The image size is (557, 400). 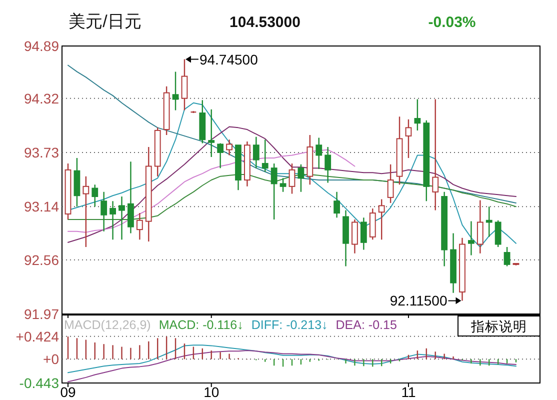 What do you see at coordinates (105, 21) in the screenshot?
I see `chart-title: 美元/日元` at bounding box center [105, 21].